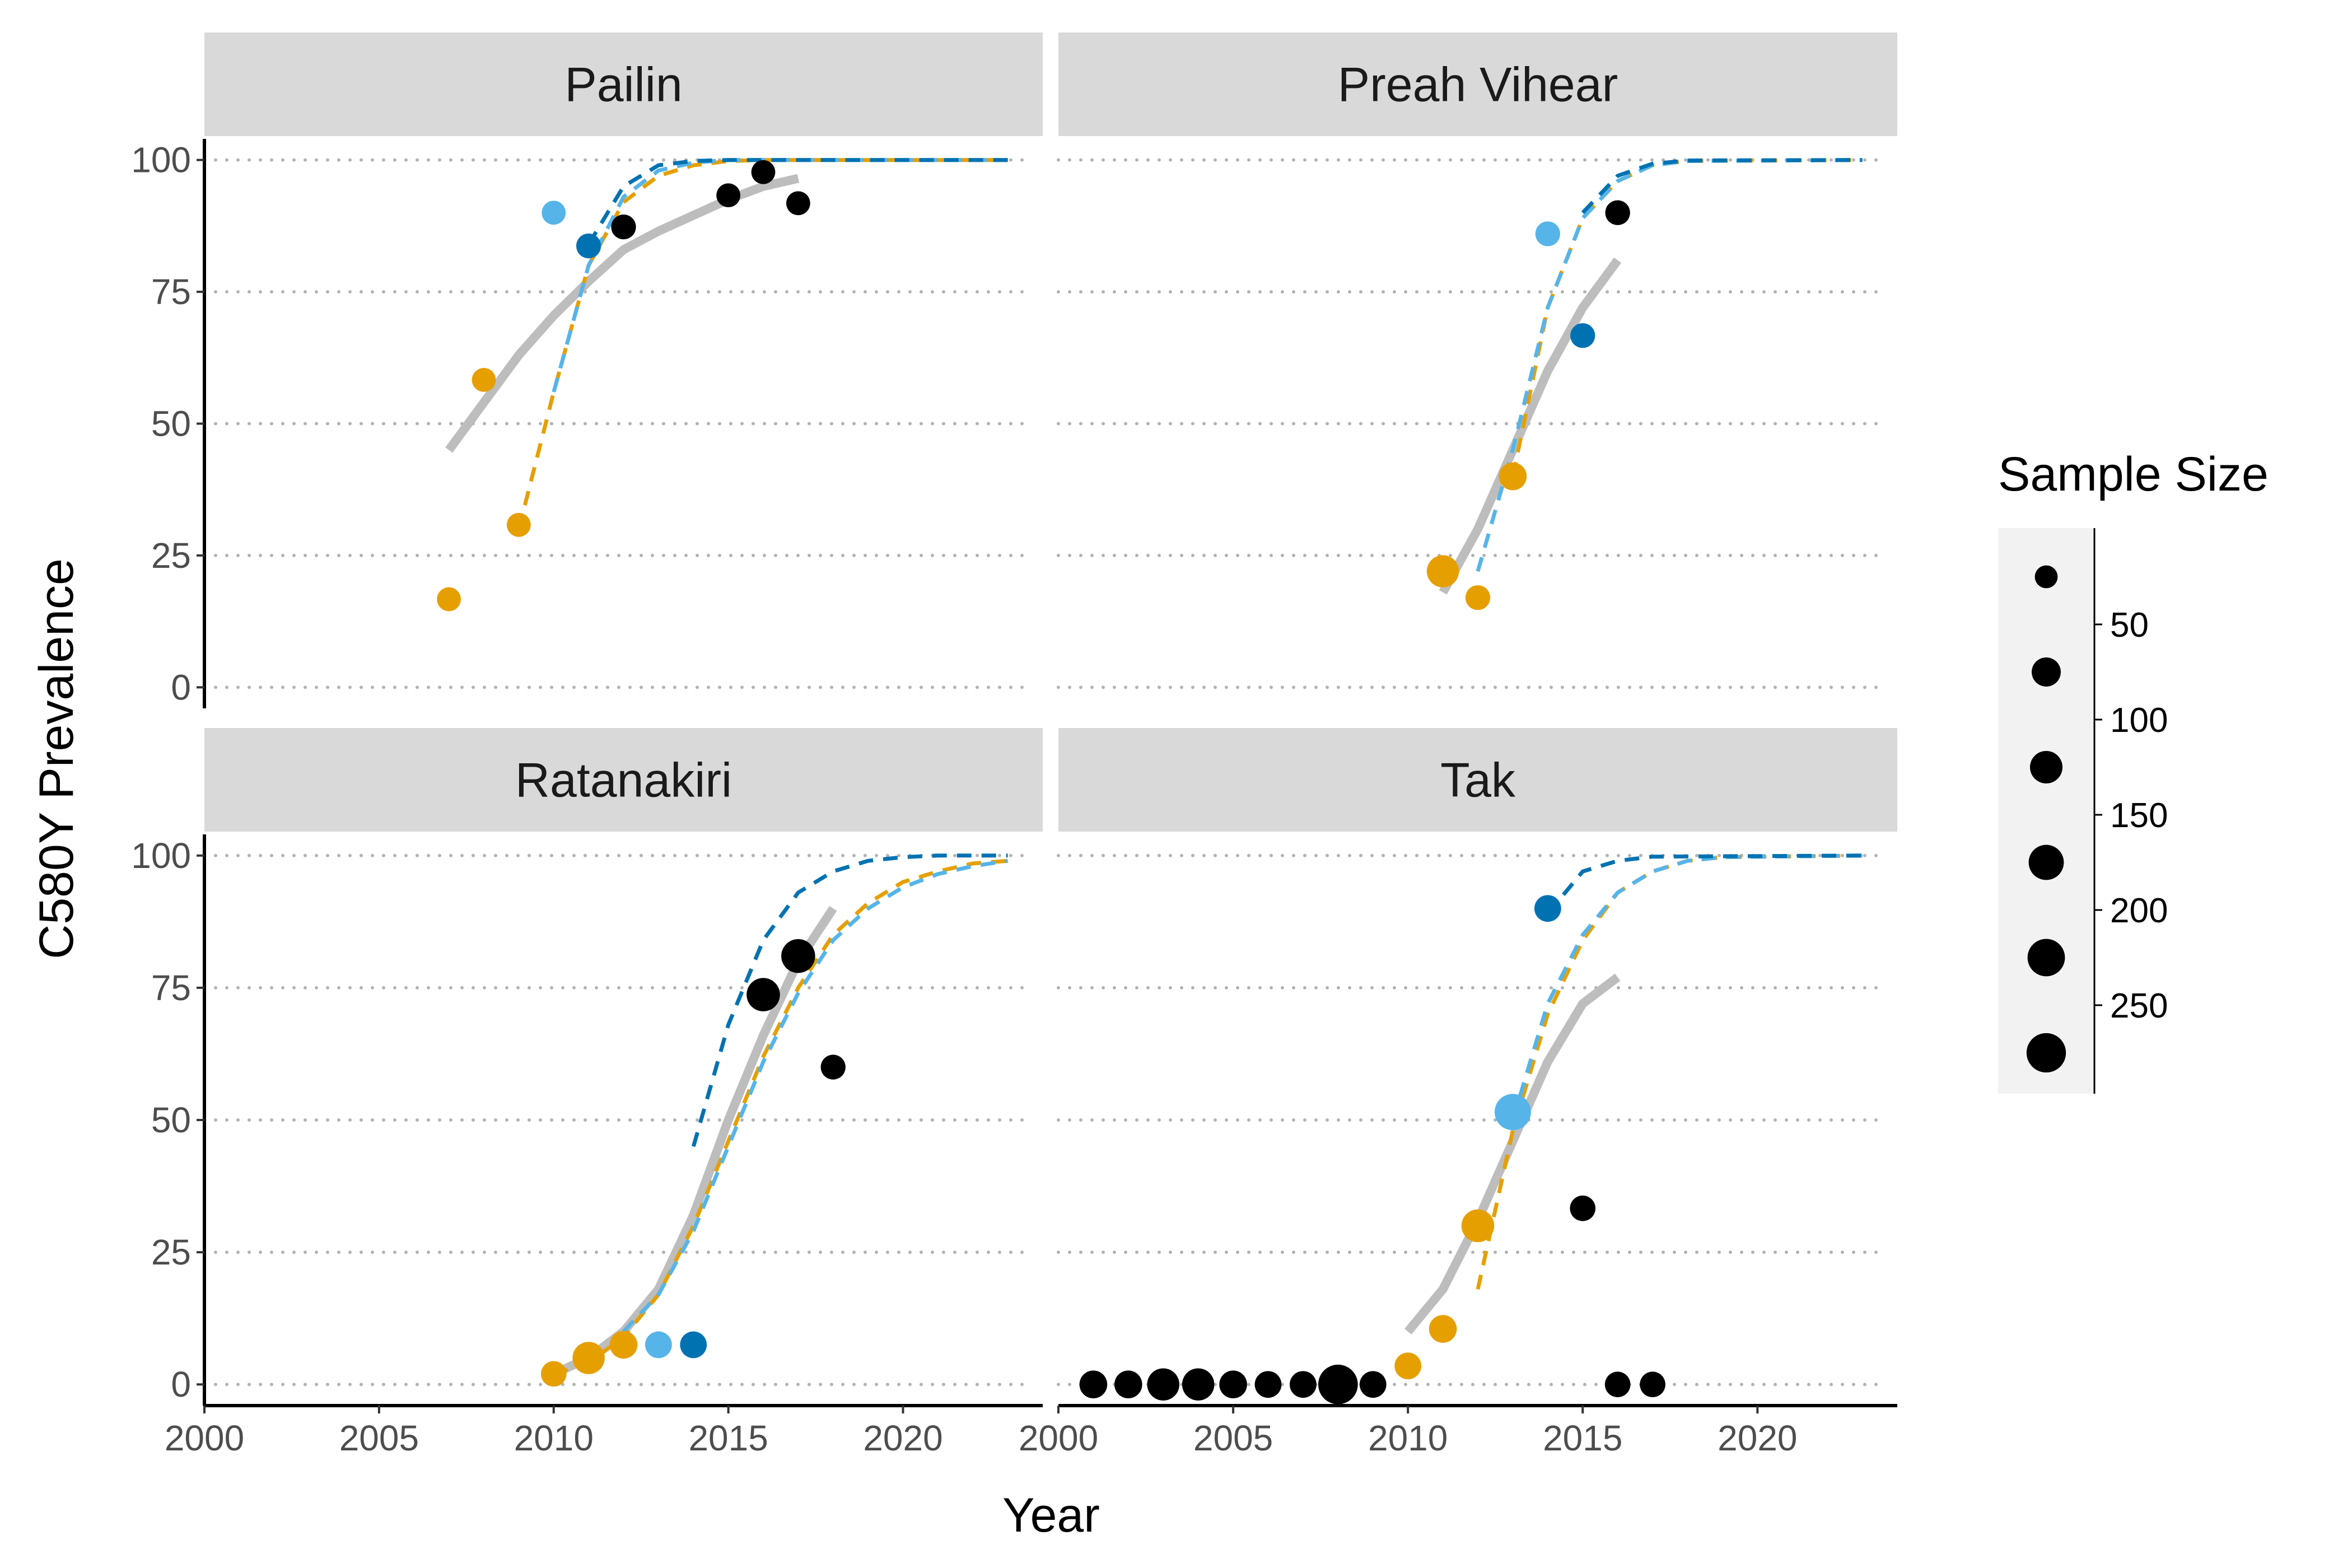  I want to click on legend-label: 150, so click(2139, 816).